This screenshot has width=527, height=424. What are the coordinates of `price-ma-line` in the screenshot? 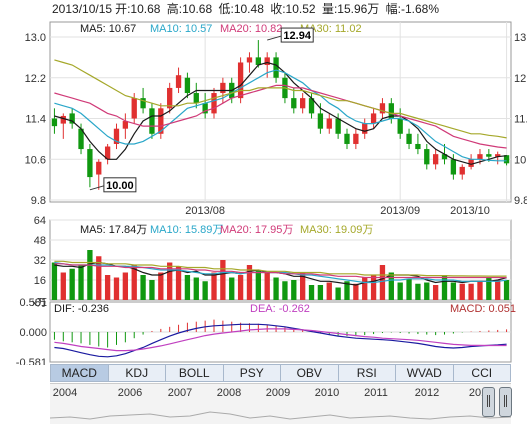 It's located at (280, 116).